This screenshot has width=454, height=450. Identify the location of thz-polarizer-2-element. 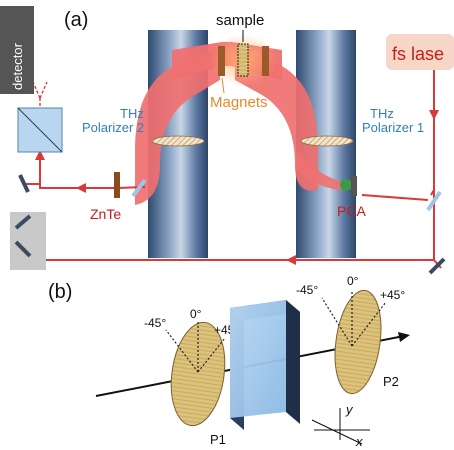
(178, 141).